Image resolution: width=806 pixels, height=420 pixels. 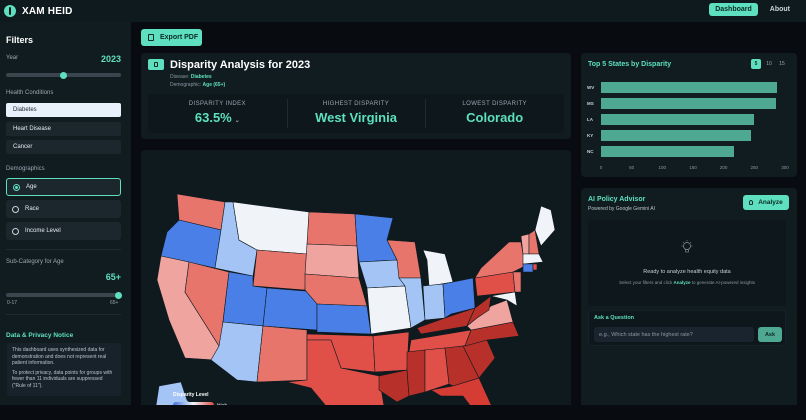 What do you see at coordinates (63, 147) in the screenshot?
I see `condition-cancer: Cancer` at bounding box center [63, 147].